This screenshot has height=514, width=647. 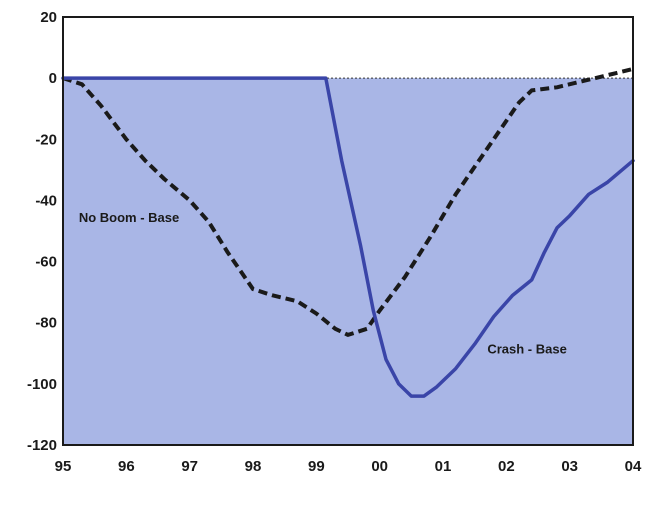 What do you see at coordinates (46, 323) in the screenshot?
I see `y-tick-label: -80` at bounding box center [46, 323].